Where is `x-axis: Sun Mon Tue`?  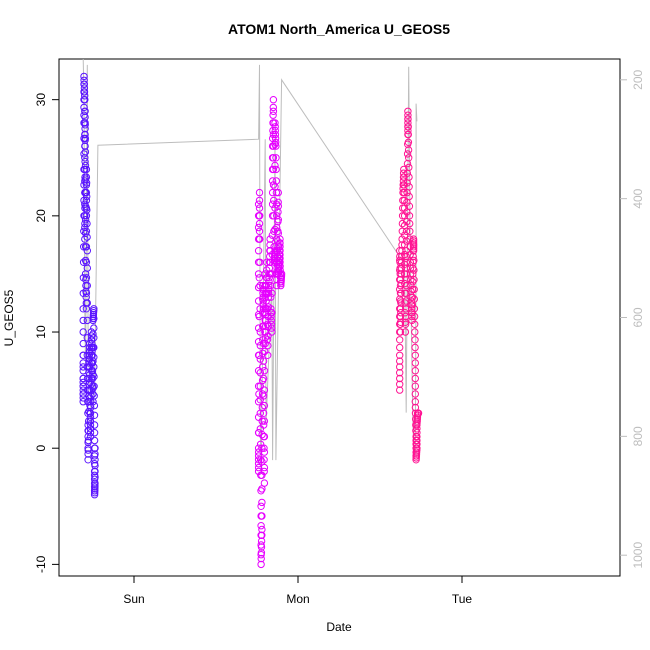
x-axis: Sun Mon Tue is located at coordinates (297, 591).